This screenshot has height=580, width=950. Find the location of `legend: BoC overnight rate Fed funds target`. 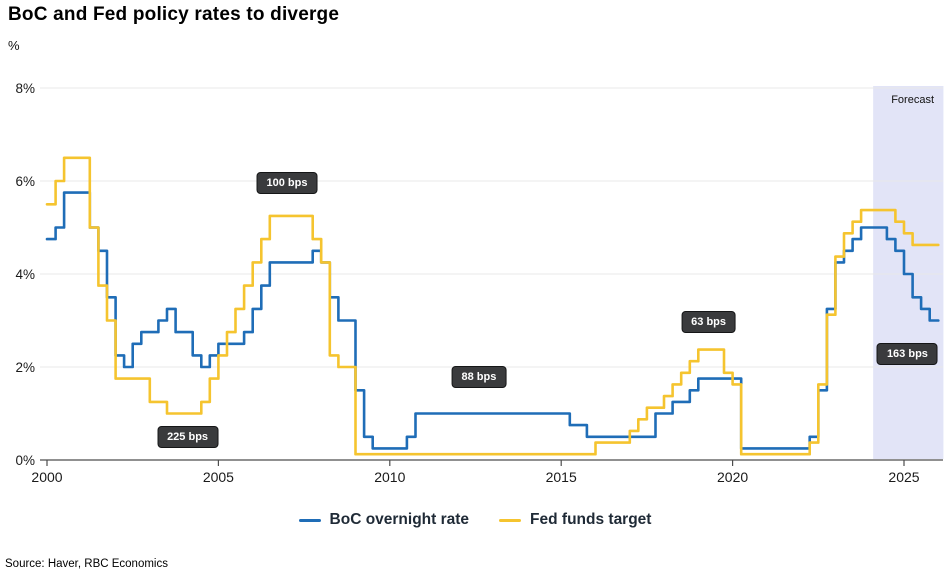

legend: BoC overnight rate Fed funds target is located at coordinates (475, 520).